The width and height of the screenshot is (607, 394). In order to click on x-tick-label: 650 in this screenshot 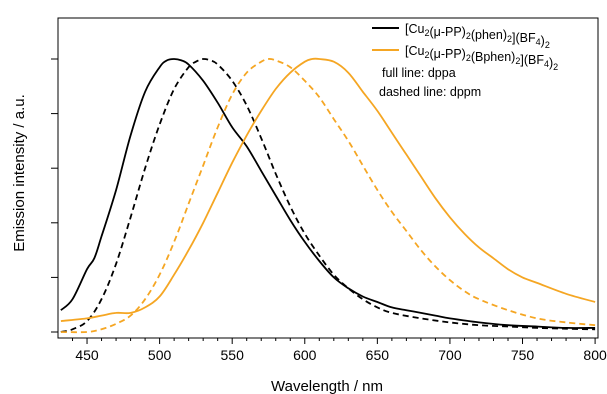, I will do `click(378, 355)`.